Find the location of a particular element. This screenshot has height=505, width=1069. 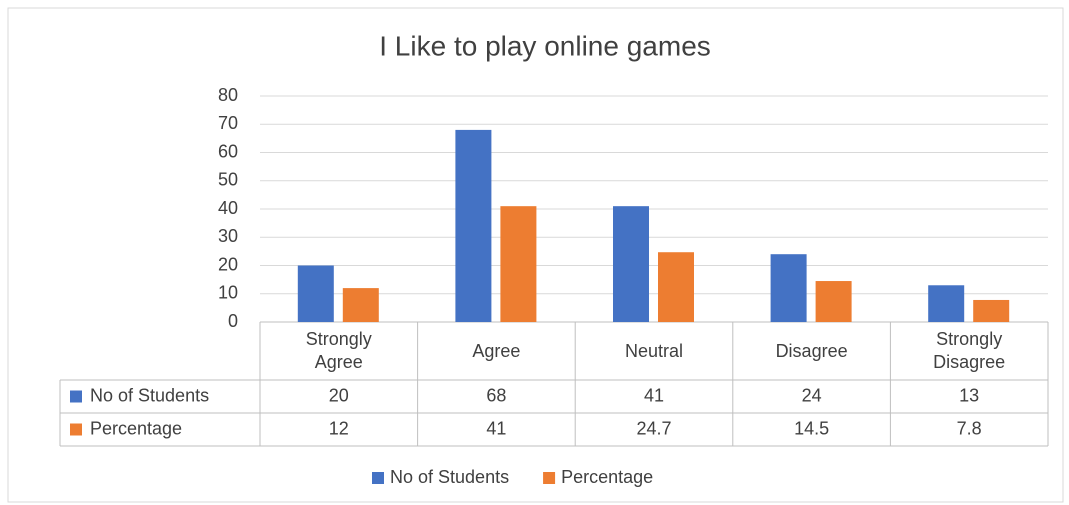

y-tick-label: 60 is located at coordinates (228, 151).